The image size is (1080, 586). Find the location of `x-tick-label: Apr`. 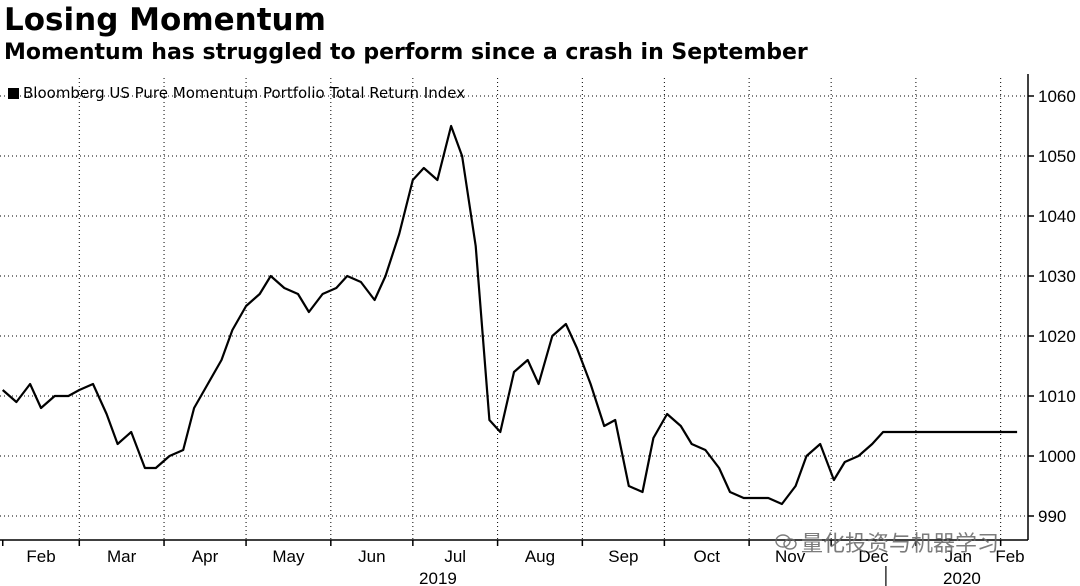

x-tick-label: Apr is located at coordinates (205, 556).